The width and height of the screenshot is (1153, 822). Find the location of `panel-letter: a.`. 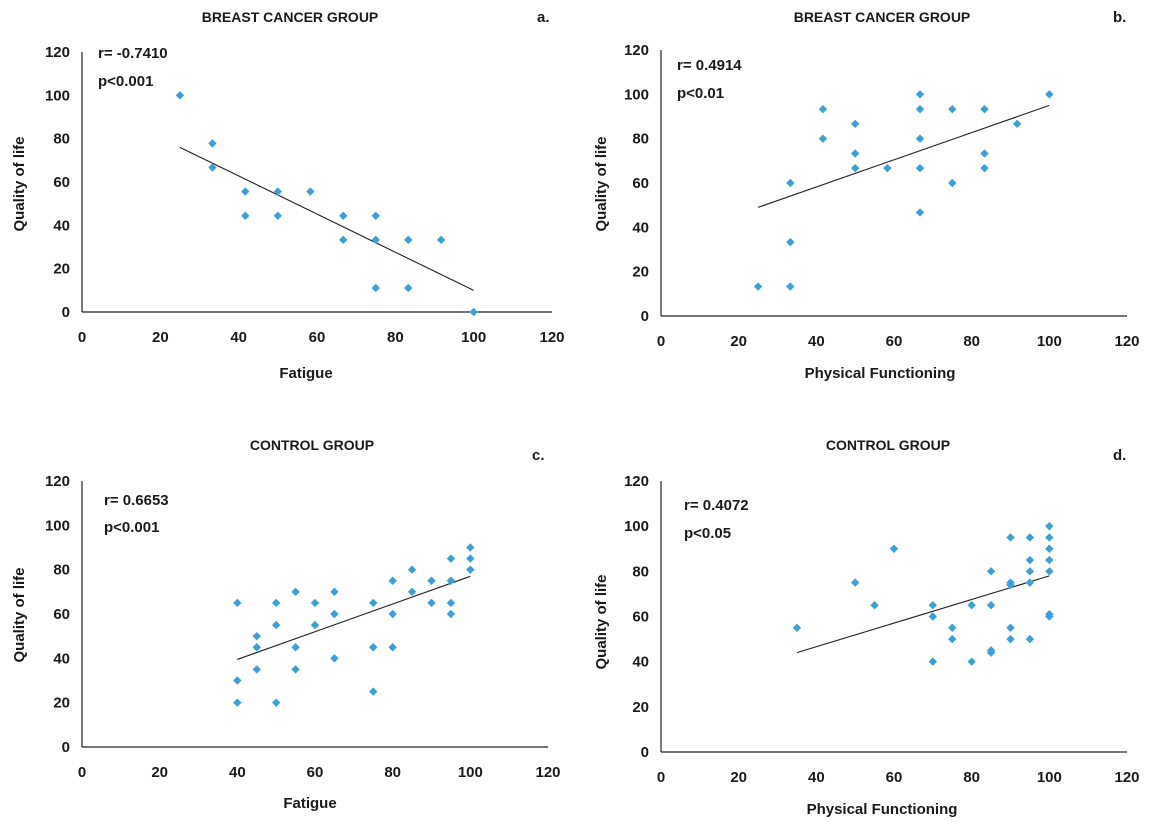

panel-letter: a. is located at coordinates (543, 17).